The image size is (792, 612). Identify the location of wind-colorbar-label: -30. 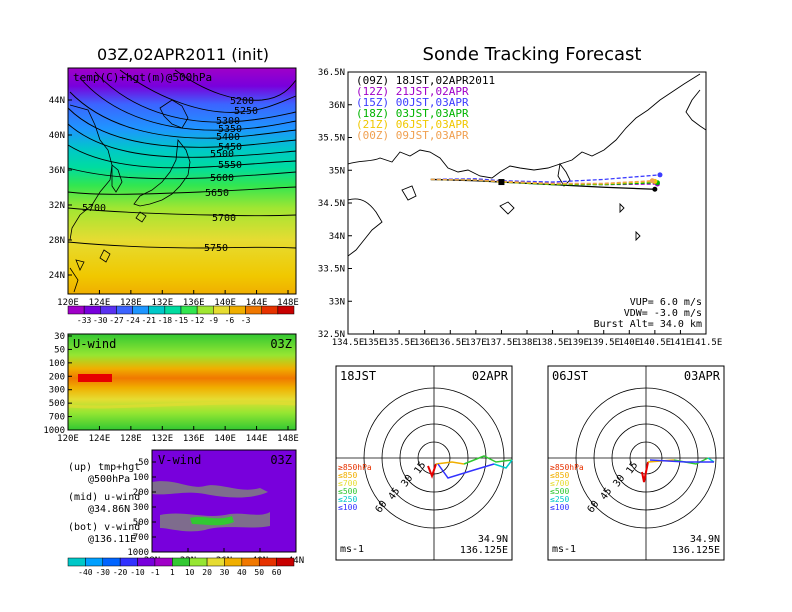
(103, 572).